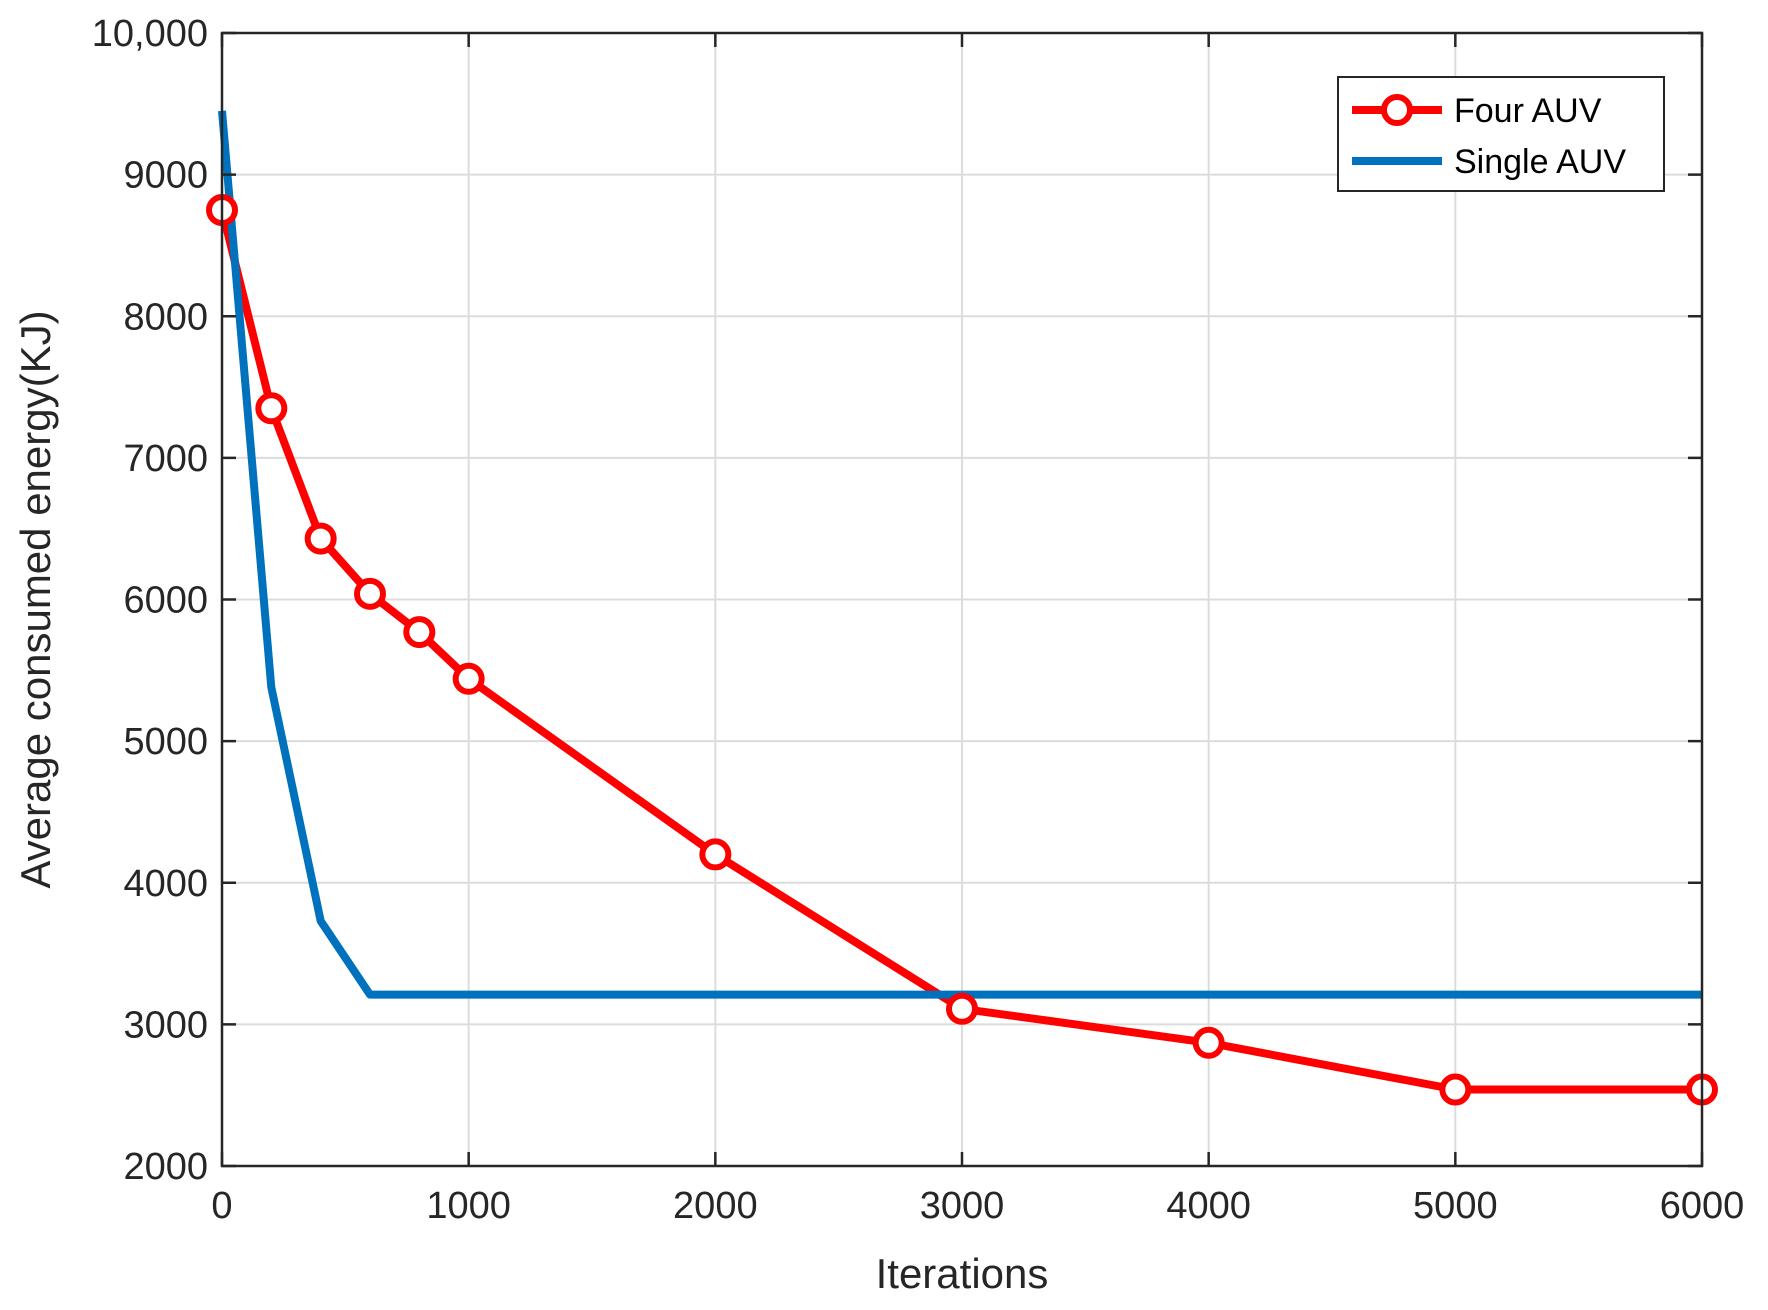 This screenshot has height=1310, width=1768. I want to click on y-tick-label: 8000, so click(165, 317).